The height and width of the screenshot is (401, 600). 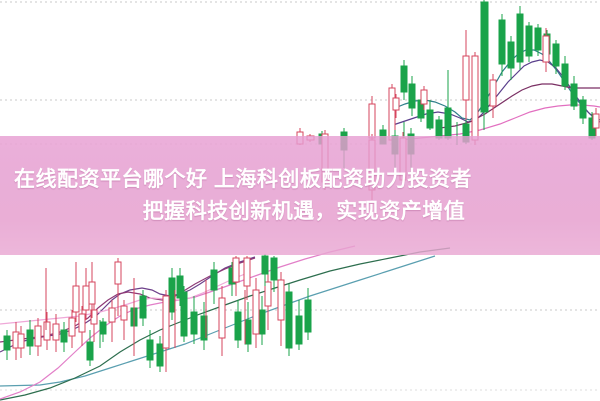 What do you see at coordinates (304, 211) in the screenshot?
I see `promo-headline-line2: 把握科技创新机遇，实现资产增值` at bounding box center [304, 211].